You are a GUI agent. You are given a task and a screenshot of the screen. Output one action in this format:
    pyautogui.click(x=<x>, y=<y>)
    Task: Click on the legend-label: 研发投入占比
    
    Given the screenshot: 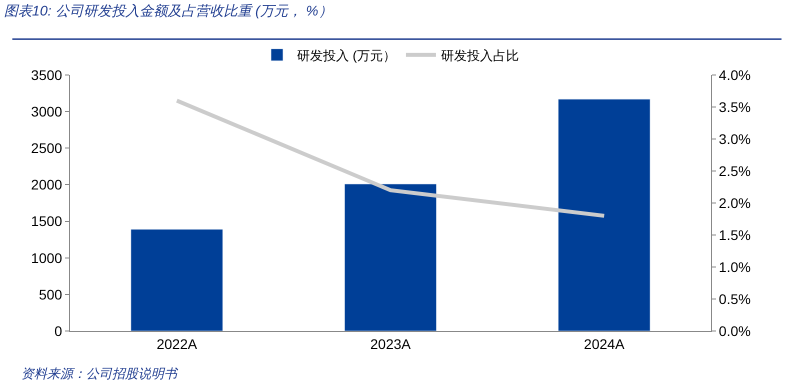 What is the action you would take?
    pyautogui.click(x=479, y=55)
    